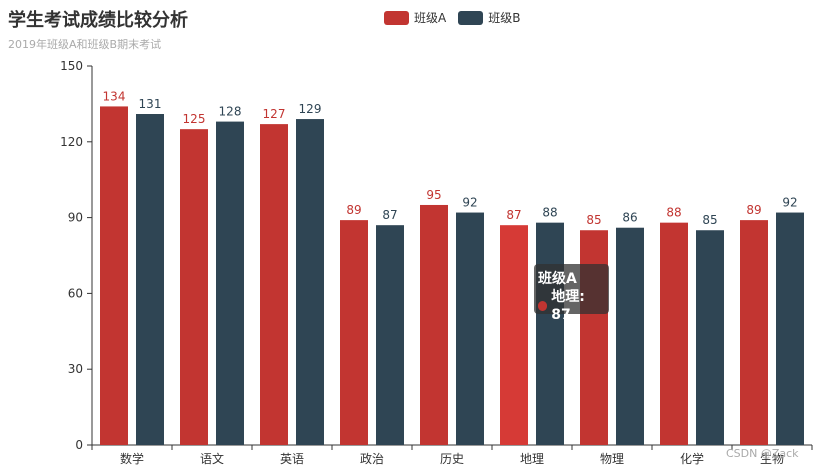 Image resolution: width=820 pixels, height=469 pixels. I want to click on bar-s1-c7, so click(710, 337).